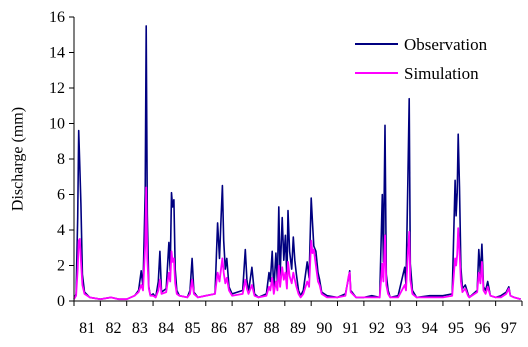 This screenshot has height=347, width=528. Describe the element at coordinates (193, 328) in the screenshot. I see `x-tick-label: 85` at that location.